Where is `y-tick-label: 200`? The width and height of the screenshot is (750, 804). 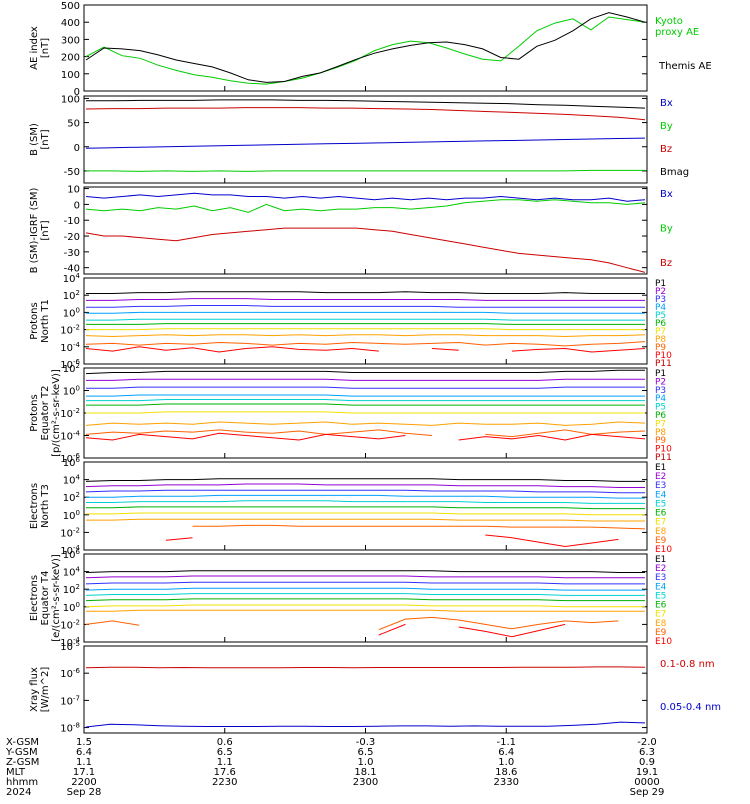 y-tick-label: 200 is located at coordinates (70, 58).